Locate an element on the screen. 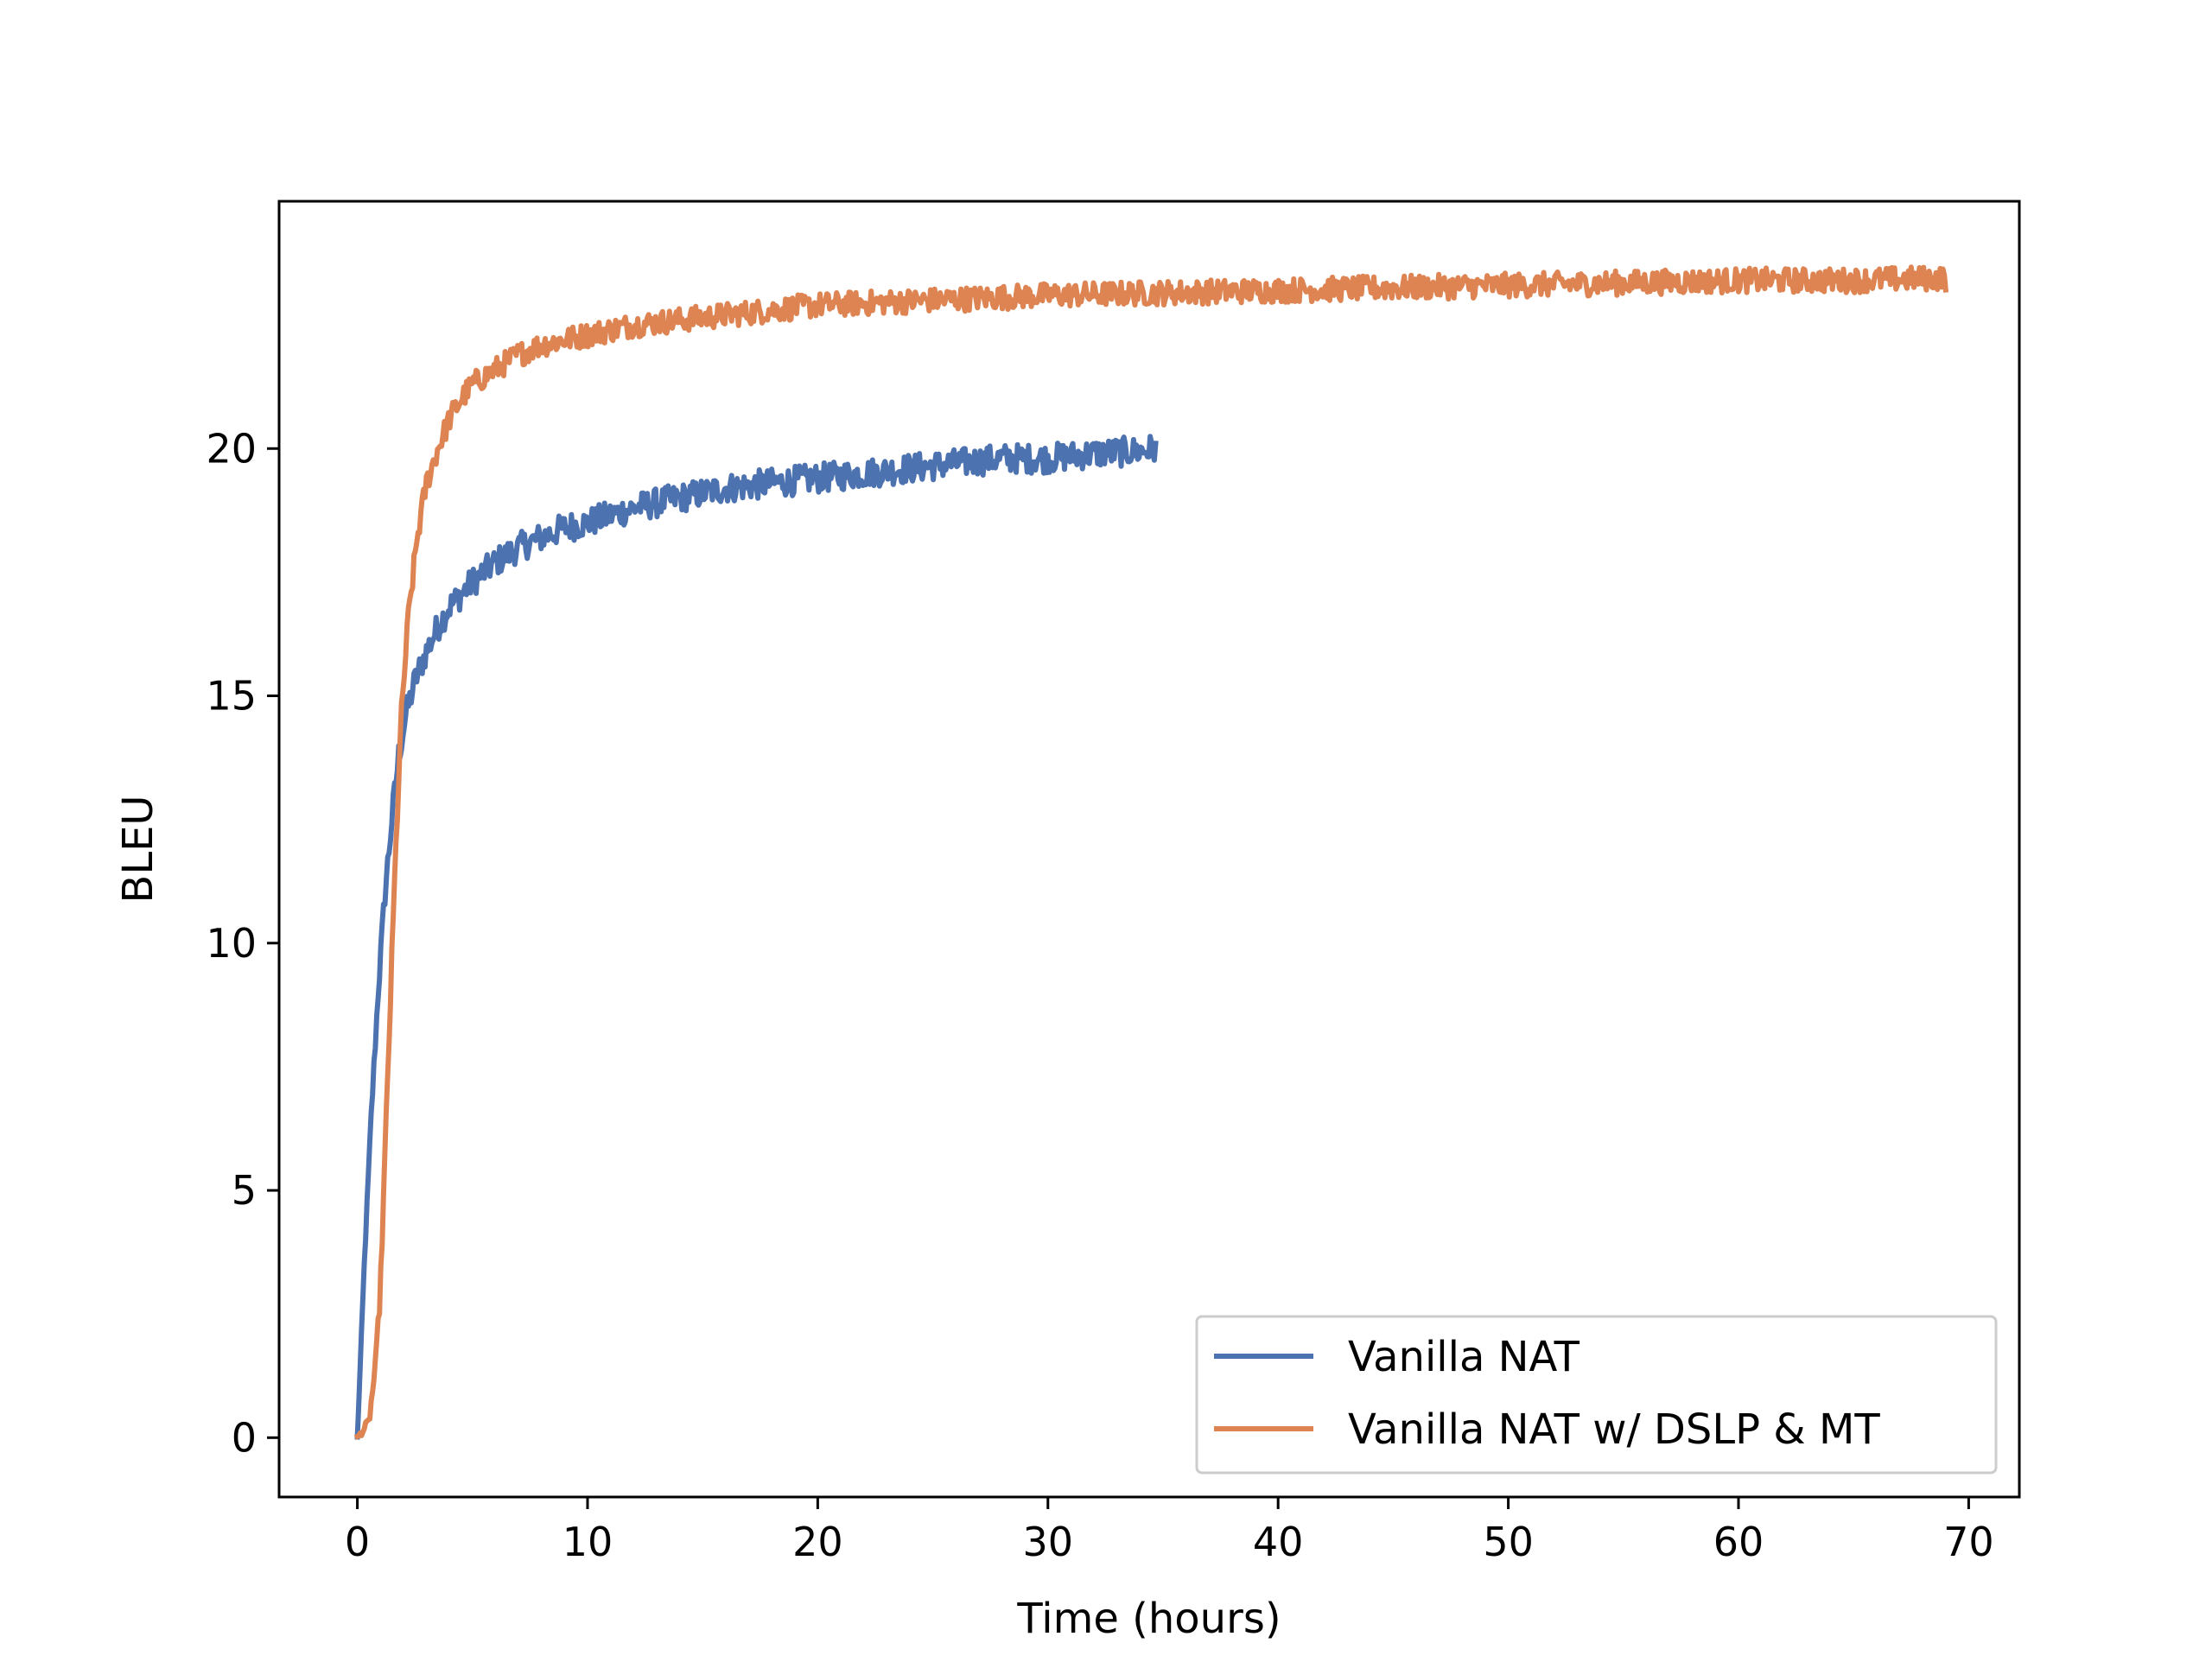 The width and height of the screenshot is (2212, 1662). y-axis-ticks: 0 5 10 15 20 is located at coordinates (242, 943).